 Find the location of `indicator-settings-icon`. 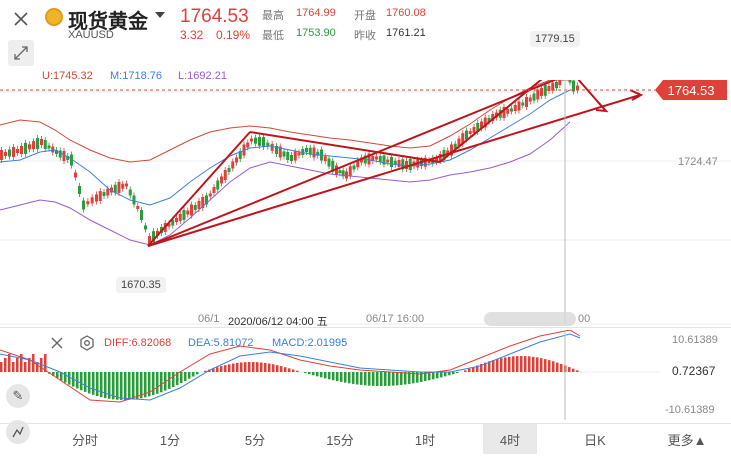

indicator-settings-icon is located at coordinates (87, 343).